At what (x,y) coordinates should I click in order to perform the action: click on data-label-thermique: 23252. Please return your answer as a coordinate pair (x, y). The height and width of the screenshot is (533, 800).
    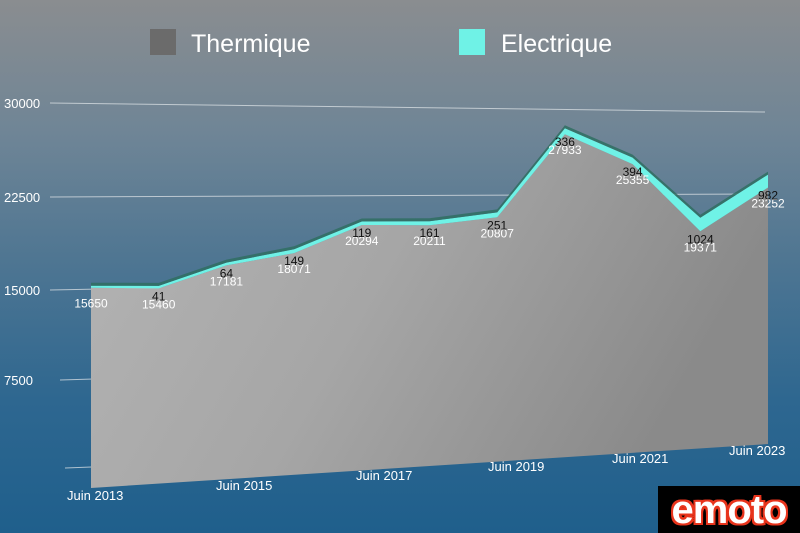
    Looking at the image, I should click on (768, 204).